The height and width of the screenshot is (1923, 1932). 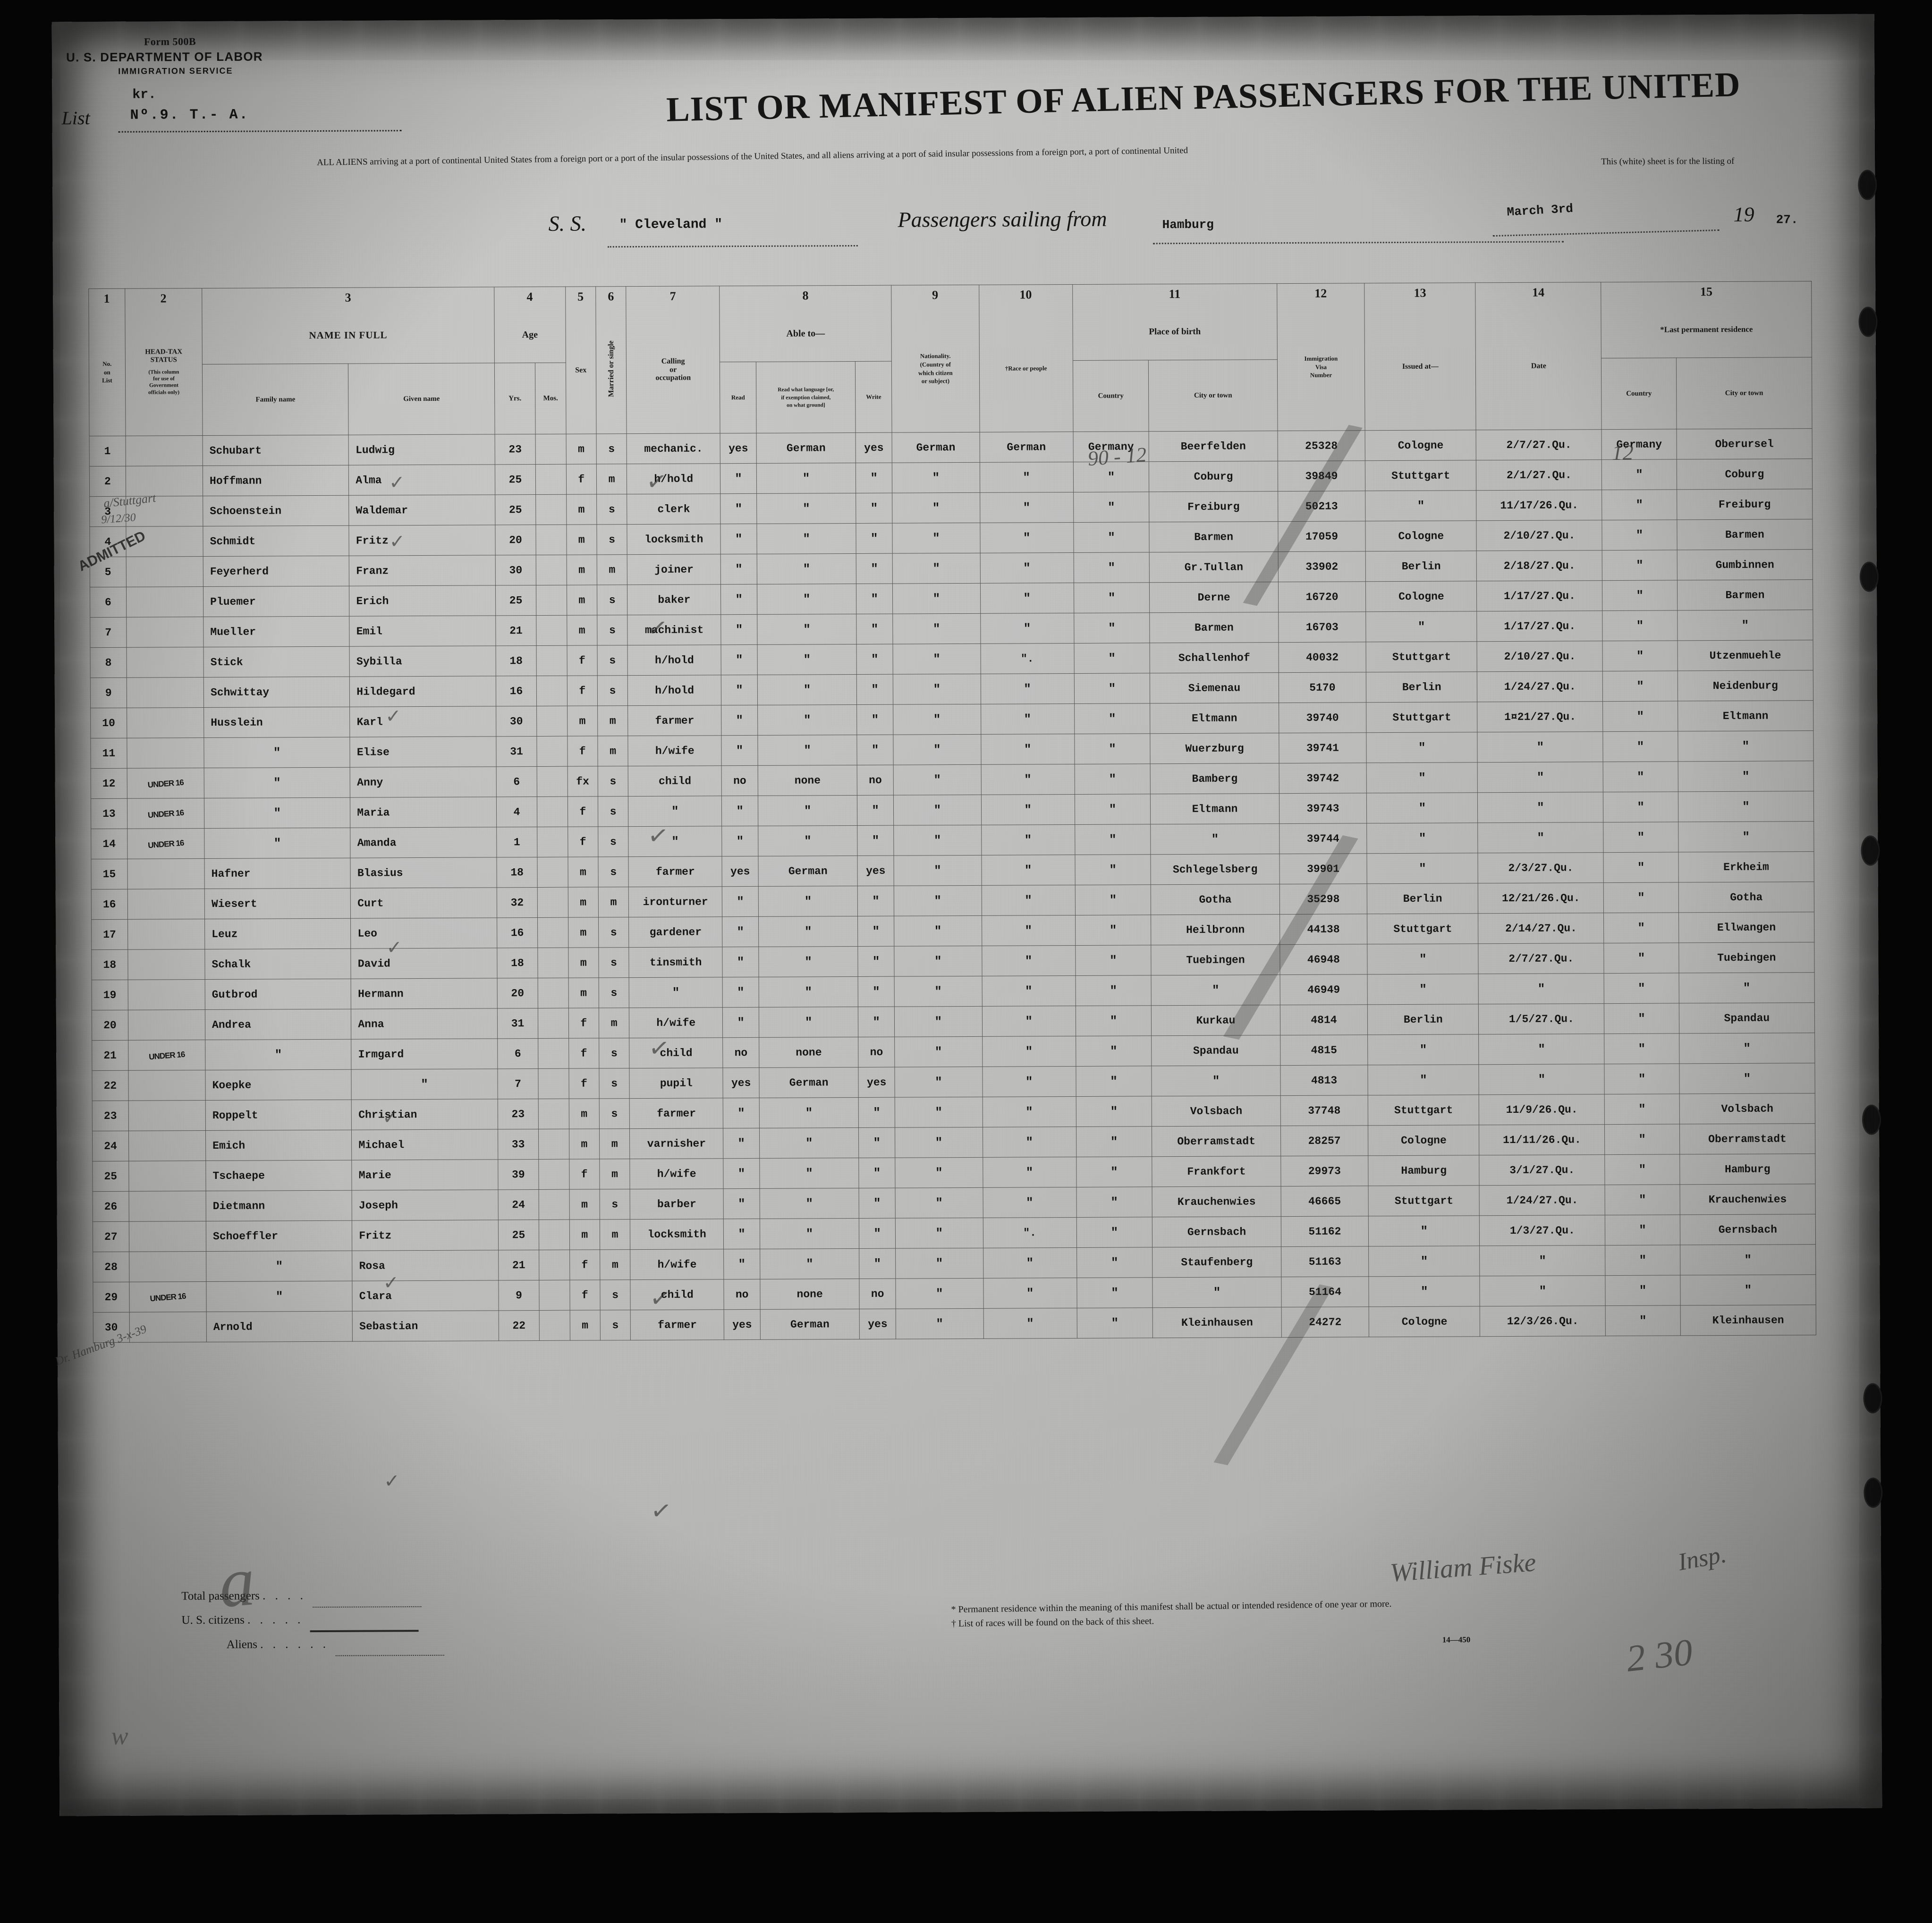 What do you see at coordinates (582, 660) in the screenshot?
I see `cell-sex: f` at bounding box center [582, 660].